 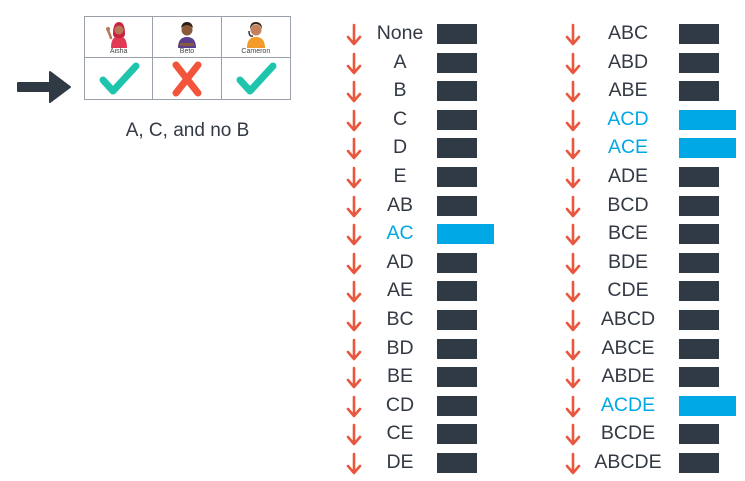 I want to click on combination-row: CE, so click(x=372, y=433).